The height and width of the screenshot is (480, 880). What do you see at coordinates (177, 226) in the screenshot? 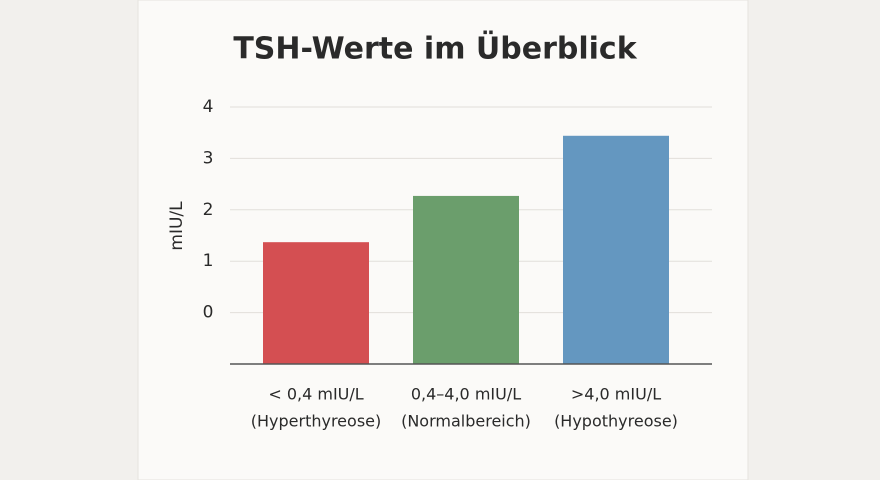
I see `y-axis-label: mIU/L` at bounding box center [177, 226].